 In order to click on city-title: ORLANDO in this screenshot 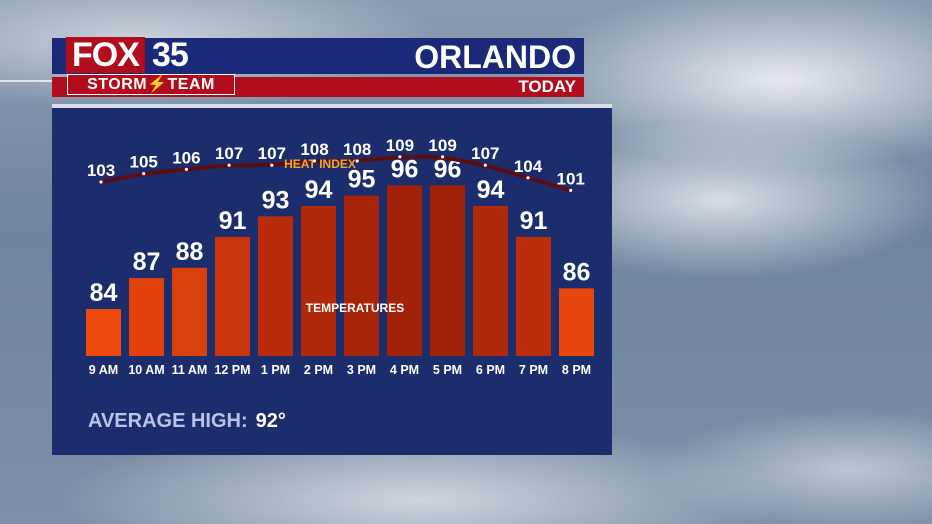, I will do `click(495, 57)`.